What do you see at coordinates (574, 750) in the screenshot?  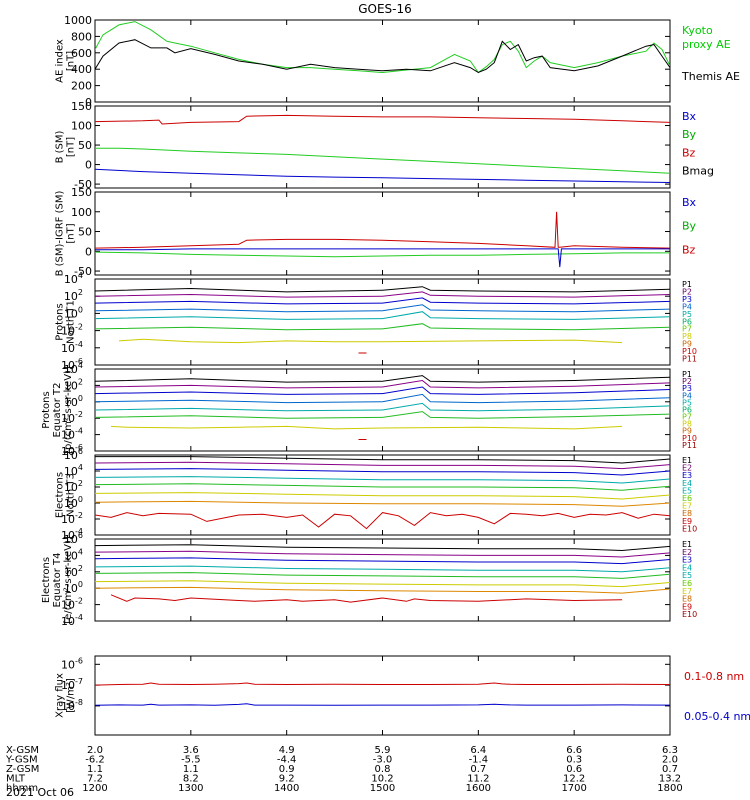 I see `x-axis-value: 6.6` at bounding box center [574, 750].